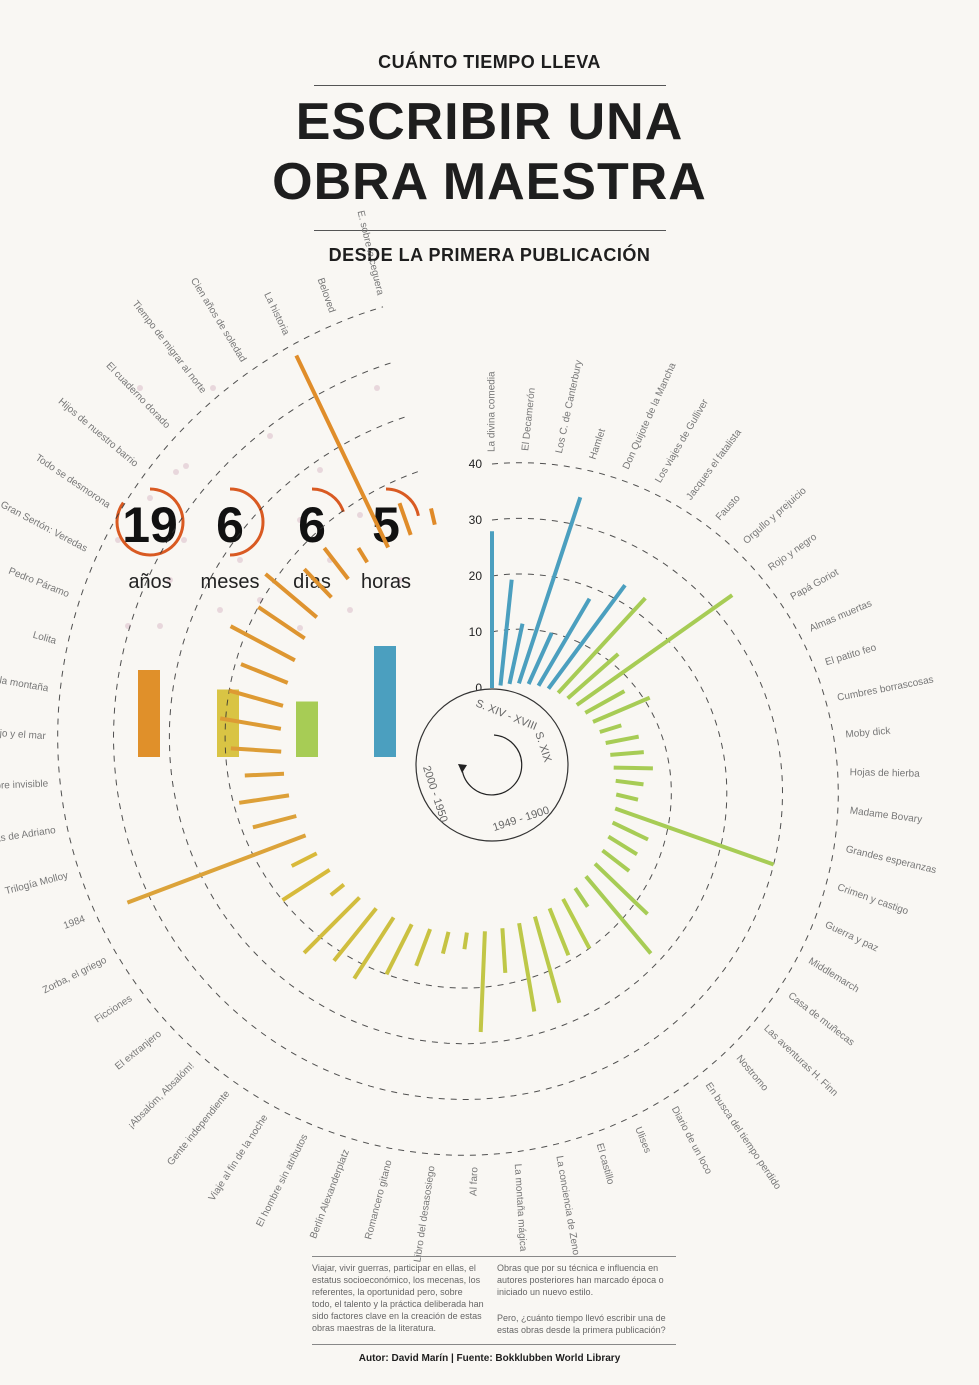  Describe the element at coordinates (567, 1205) in the screenshot. I see `category-label: La conciencia de Zeno` at that location.